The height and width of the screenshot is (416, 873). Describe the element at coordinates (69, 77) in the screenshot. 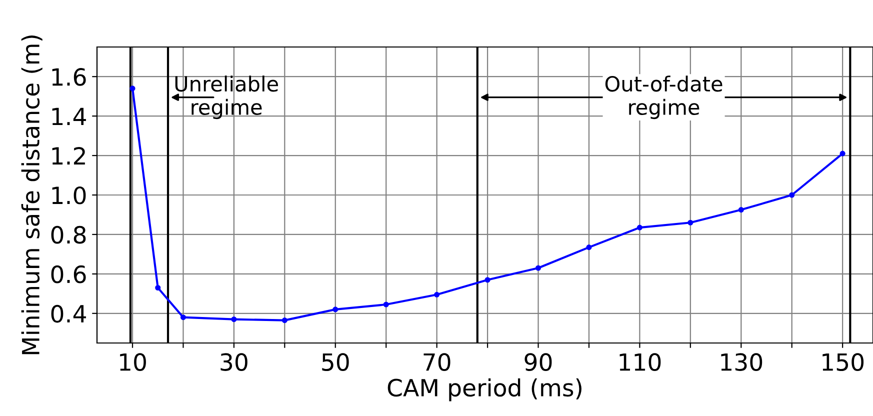

I see `y-tick-label: 1.6` at that location.